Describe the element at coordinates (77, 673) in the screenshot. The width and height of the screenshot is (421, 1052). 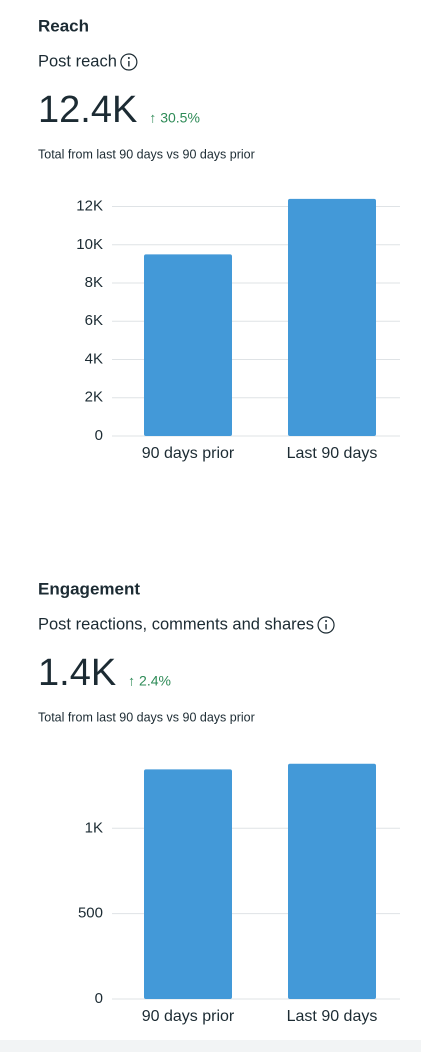
I see `metric-value: 1.4K` at that location.